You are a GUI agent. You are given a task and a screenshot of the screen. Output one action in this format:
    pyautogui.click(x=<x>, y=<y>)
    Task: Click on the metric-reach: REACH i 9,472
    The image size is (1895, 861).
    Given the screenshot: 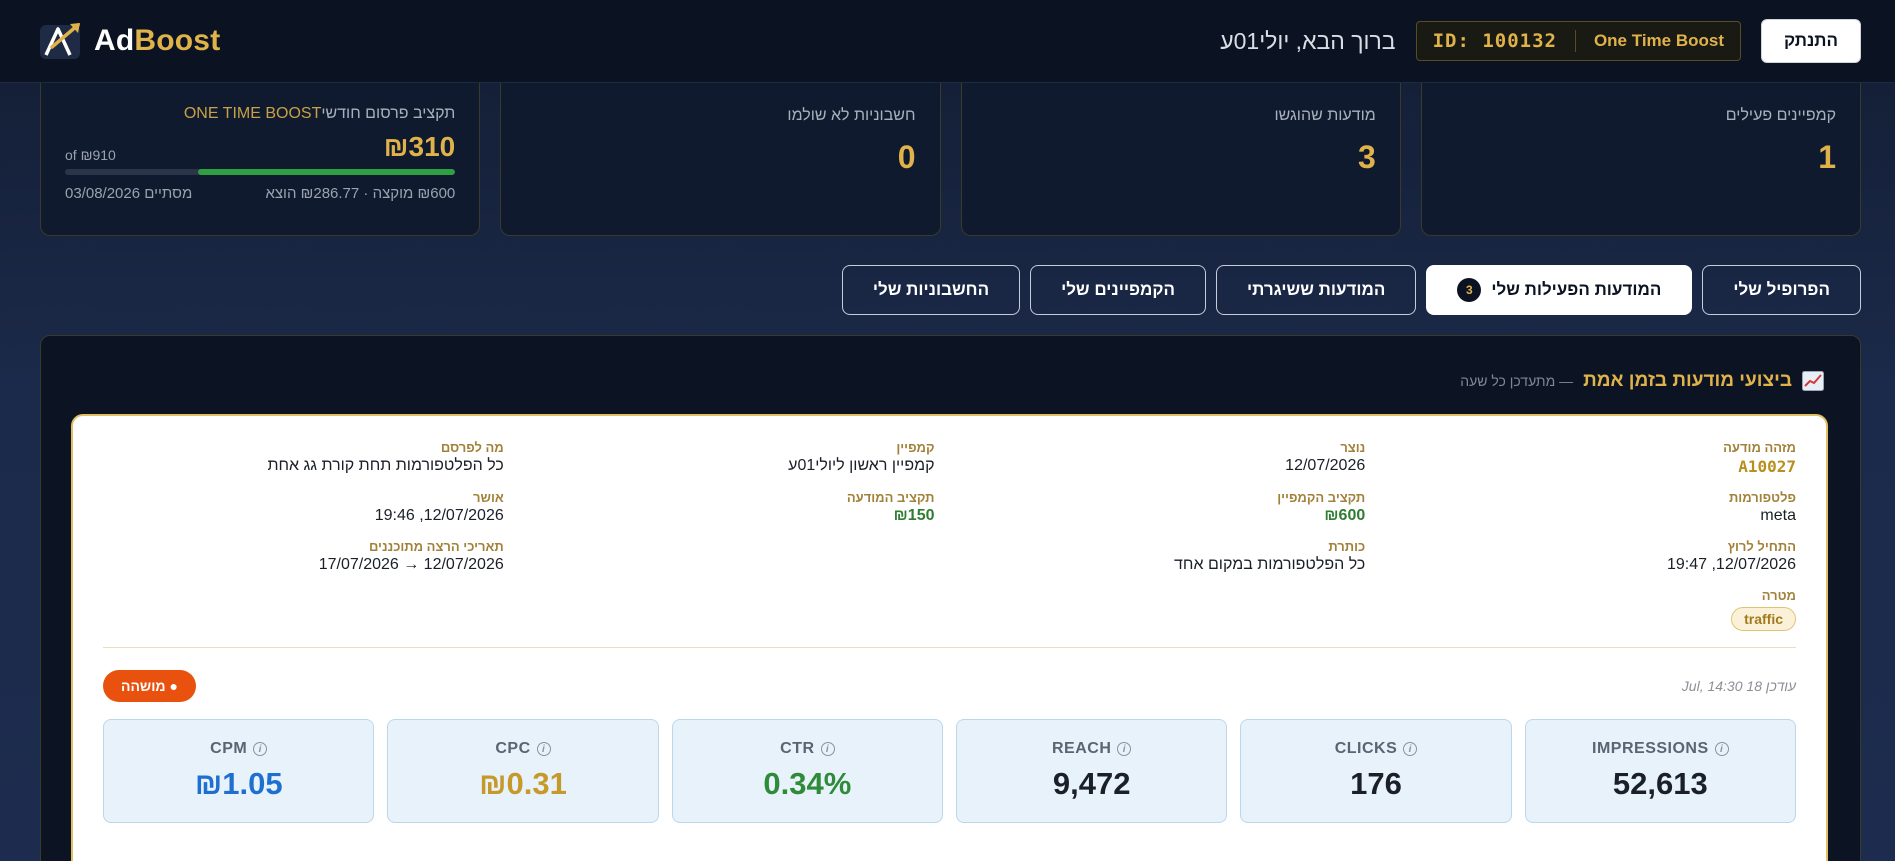 What is the action you would take?
    pyautogui.click(x=1092, y=771)
    